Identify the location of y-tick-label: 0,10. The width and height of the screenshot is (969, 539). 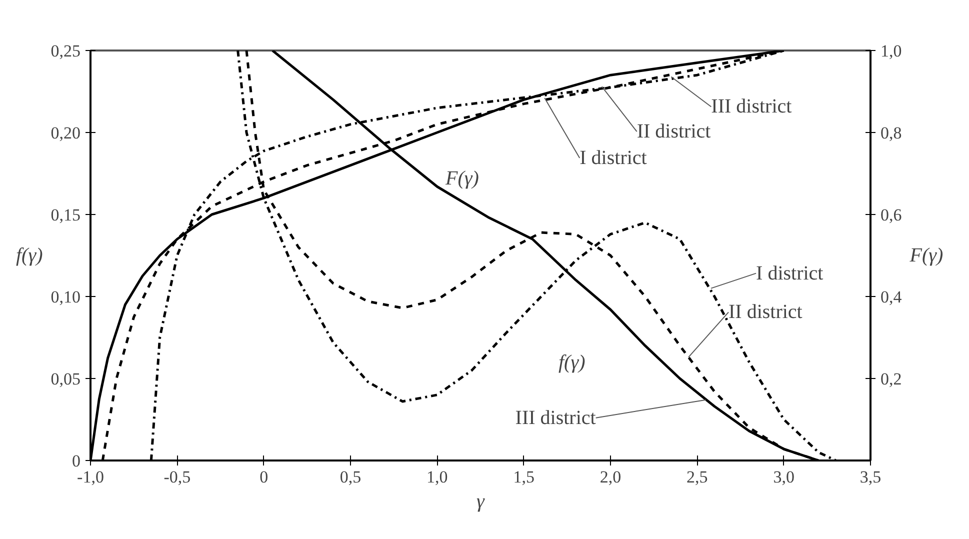
(65, 297).